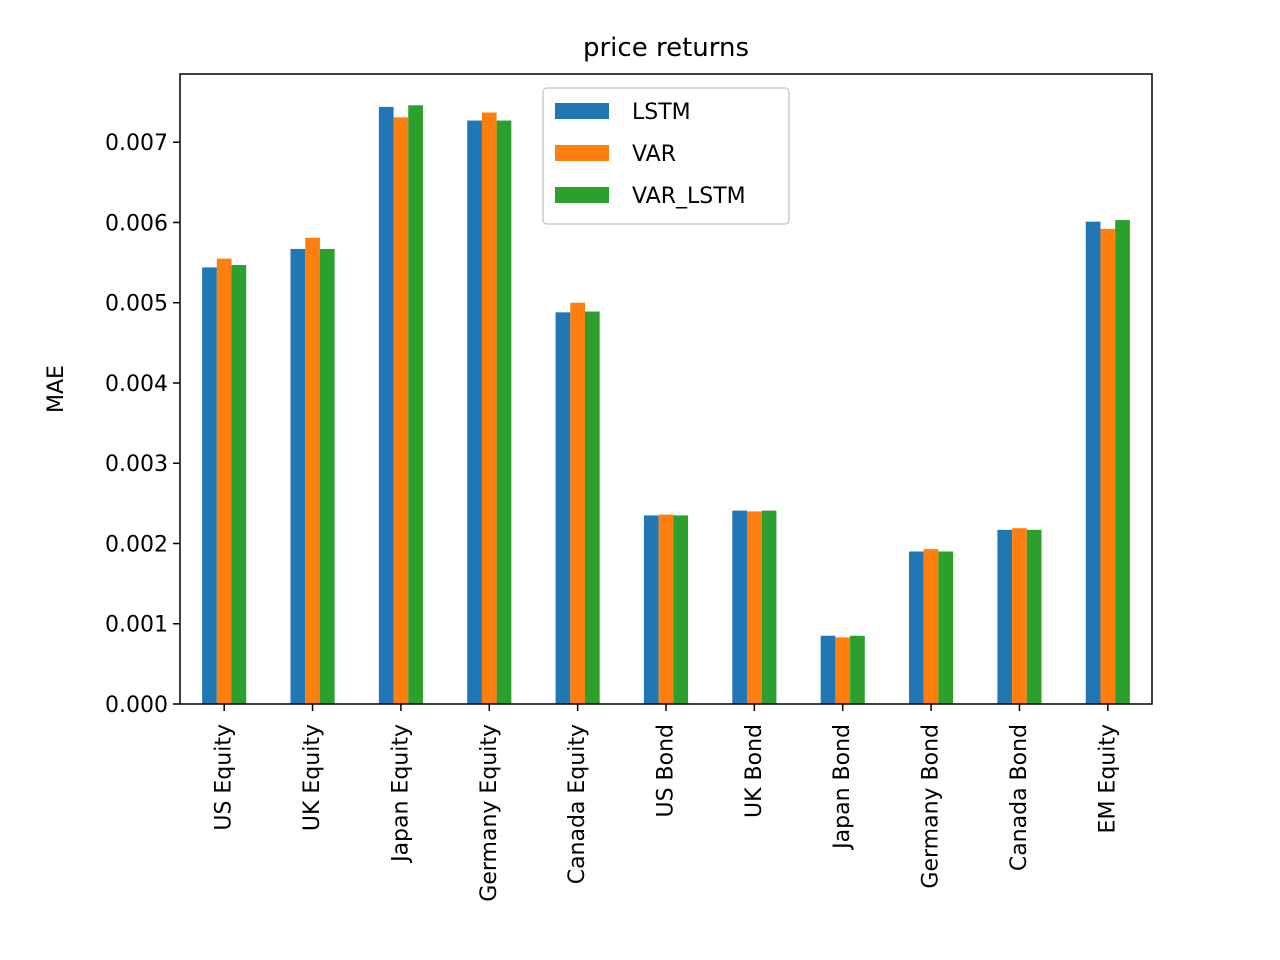  Describe the element at coordinates (136, 544) in the screenshot. I see `y-tick-label: 0.002` at that location.